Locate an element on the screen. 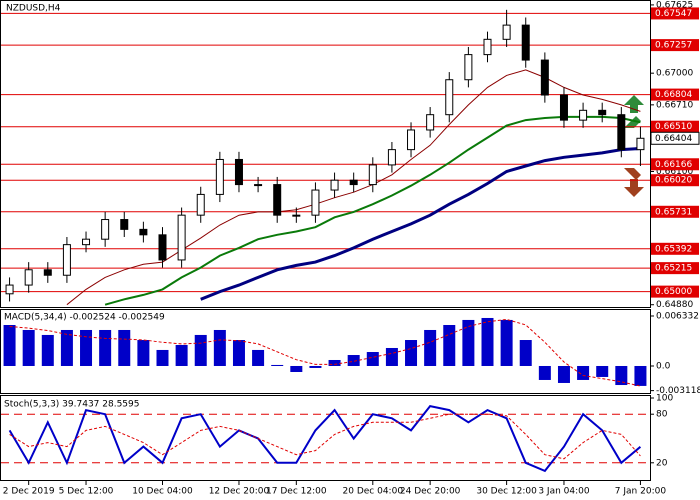 The image size is (700, 500). price-tick-label: 0.64880 is located at coordinates (674, 305).